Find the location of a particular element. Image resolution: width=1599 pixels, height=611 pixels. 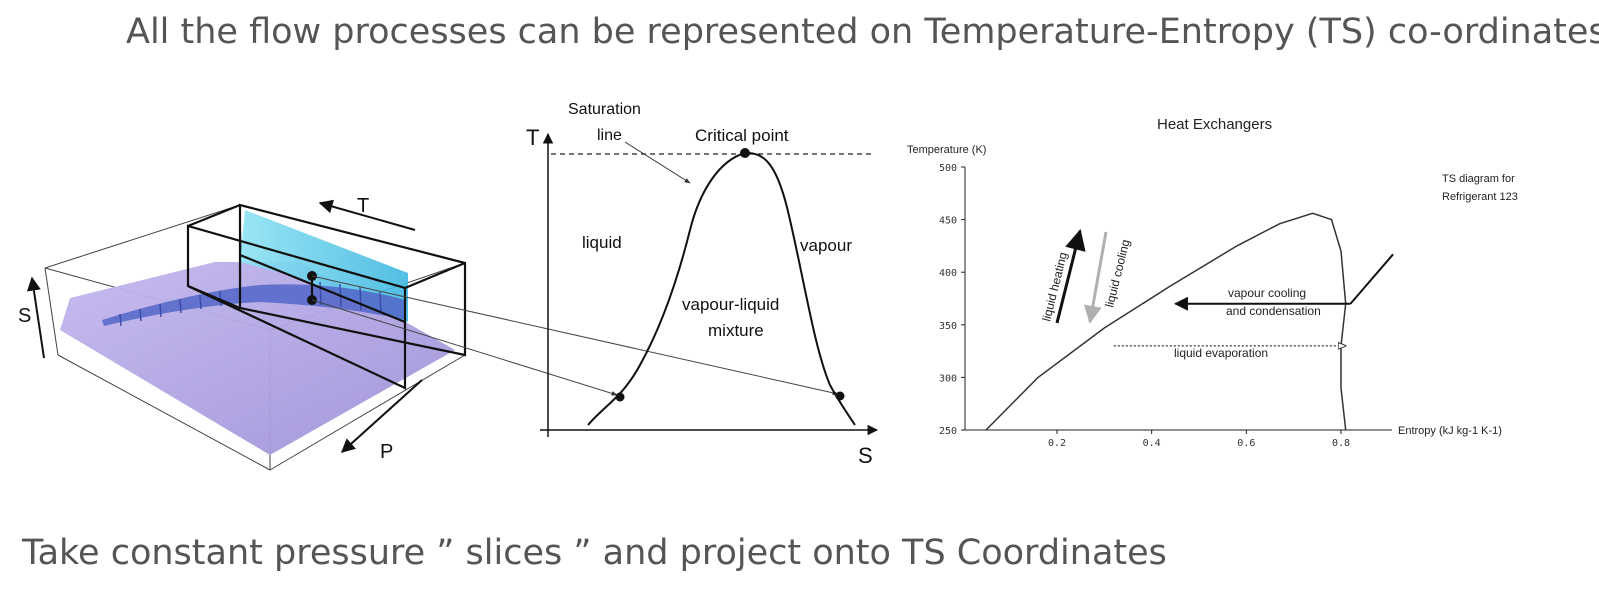

chart-note-1: TS diagram for is located at coordinates (1478, 179).